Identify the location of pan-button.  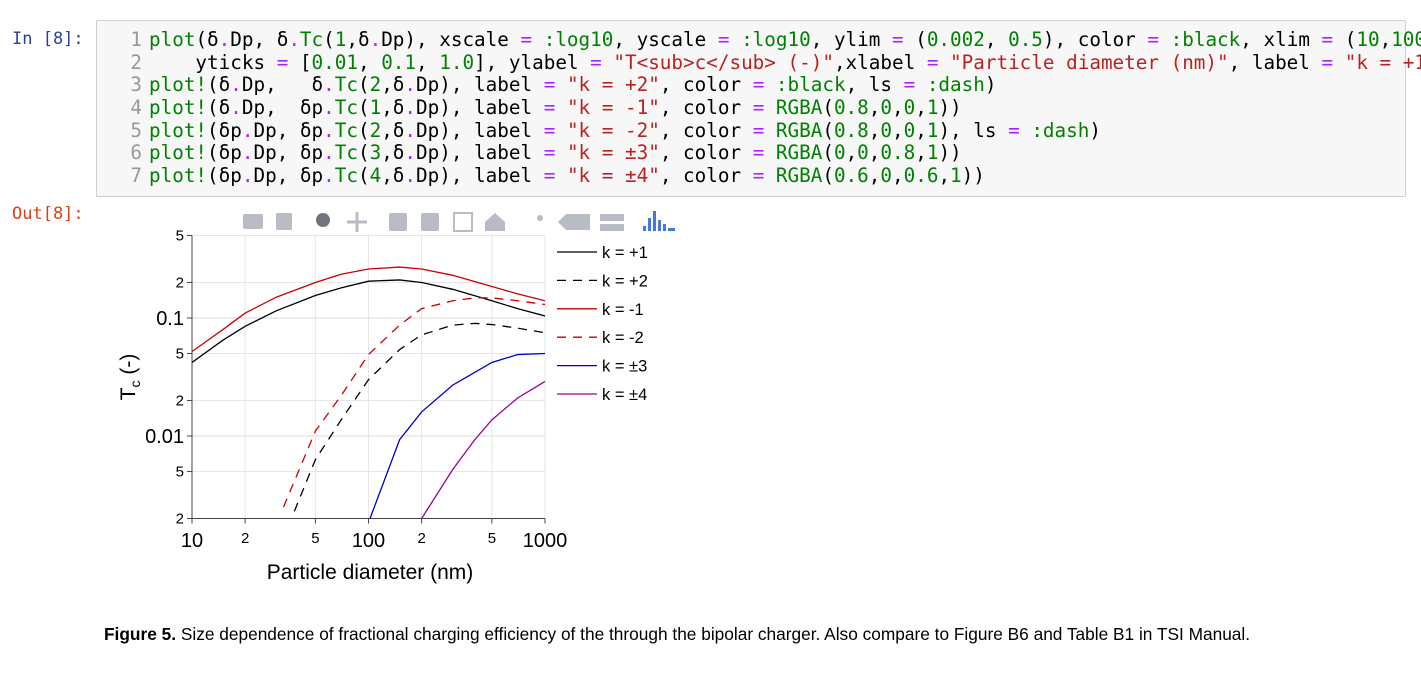
(357, 222).